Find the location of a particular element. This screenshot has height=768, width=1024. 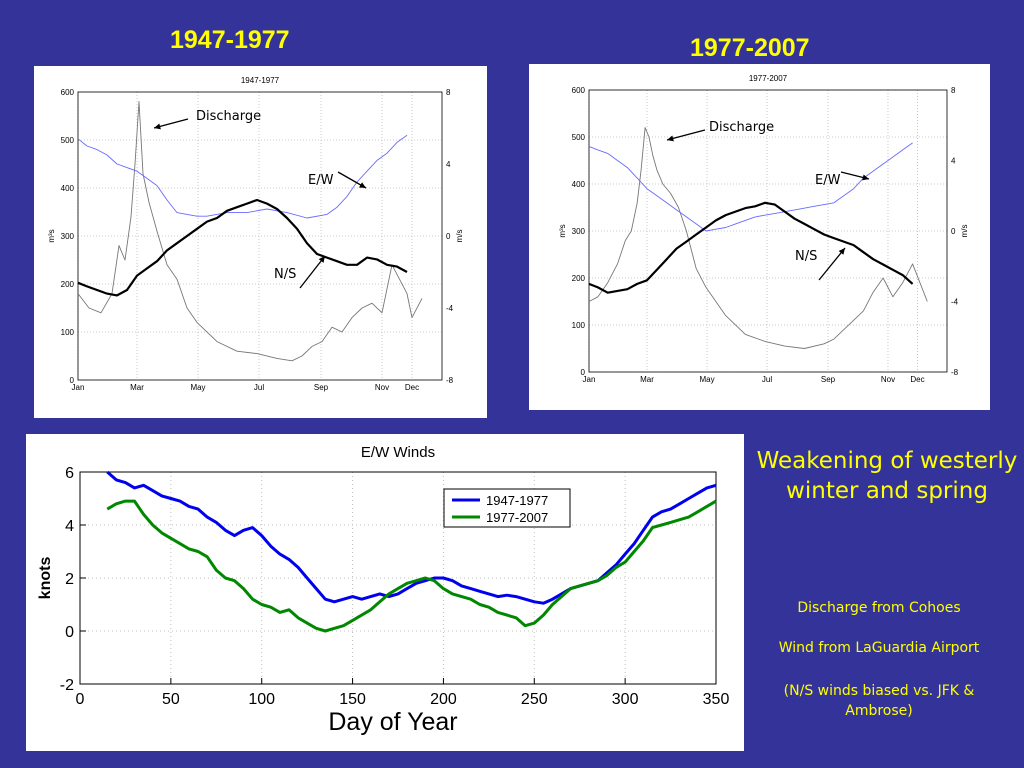

x-tick-label: 50 is located at coordinates (171, 699).